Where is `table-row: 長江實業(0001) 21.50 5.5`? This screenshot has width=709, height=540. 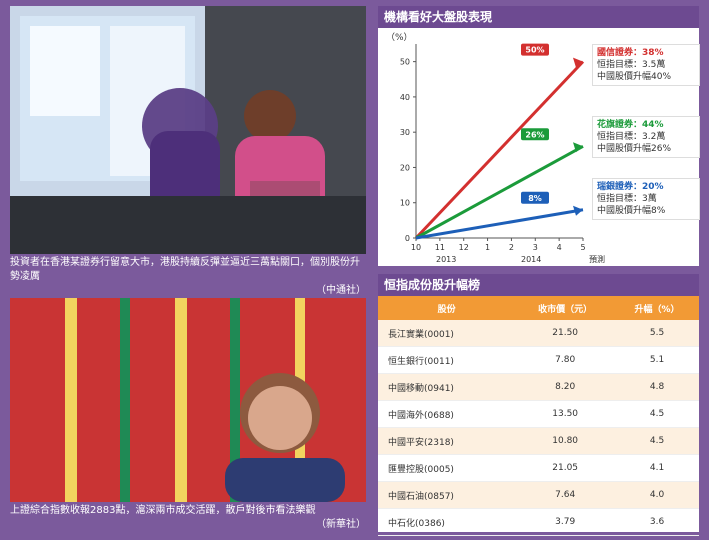
table-row: 長江實業(0001) 21.50 5.5 is located at coordinates (538, 333).